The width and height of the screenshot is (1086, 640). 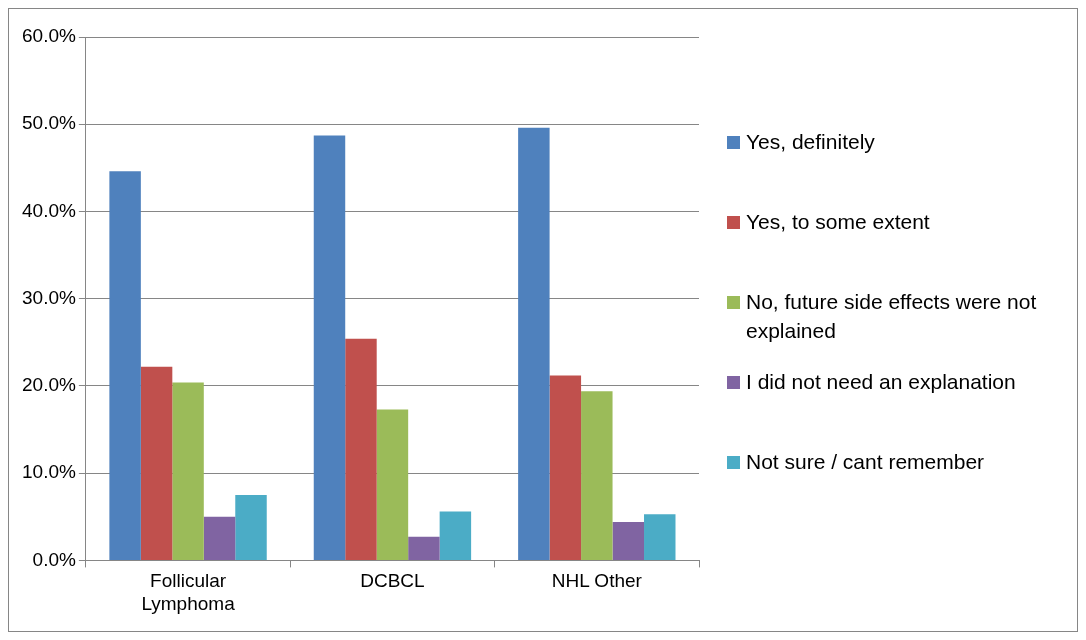 I want to click on x-tick-label: Follicular Lymphoma, so click(x=188, y=592).